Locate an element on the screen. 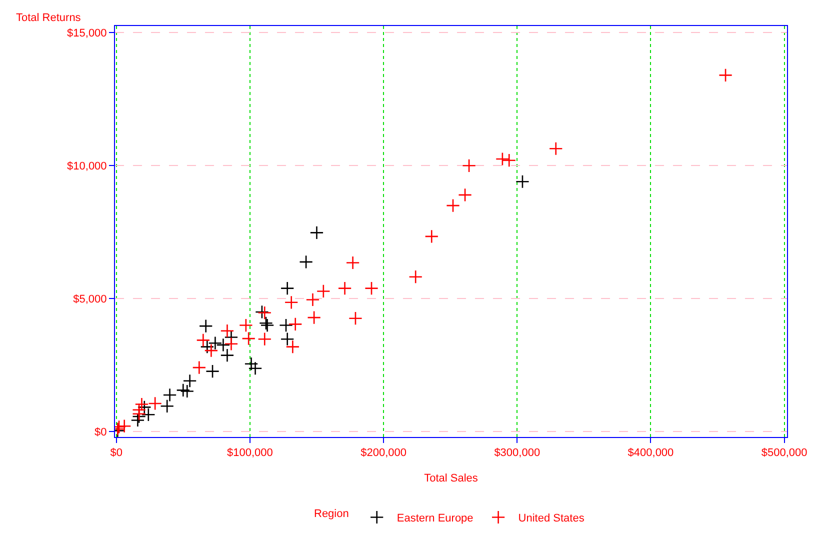  legend-title: Region is located at coordinates (331, 514).